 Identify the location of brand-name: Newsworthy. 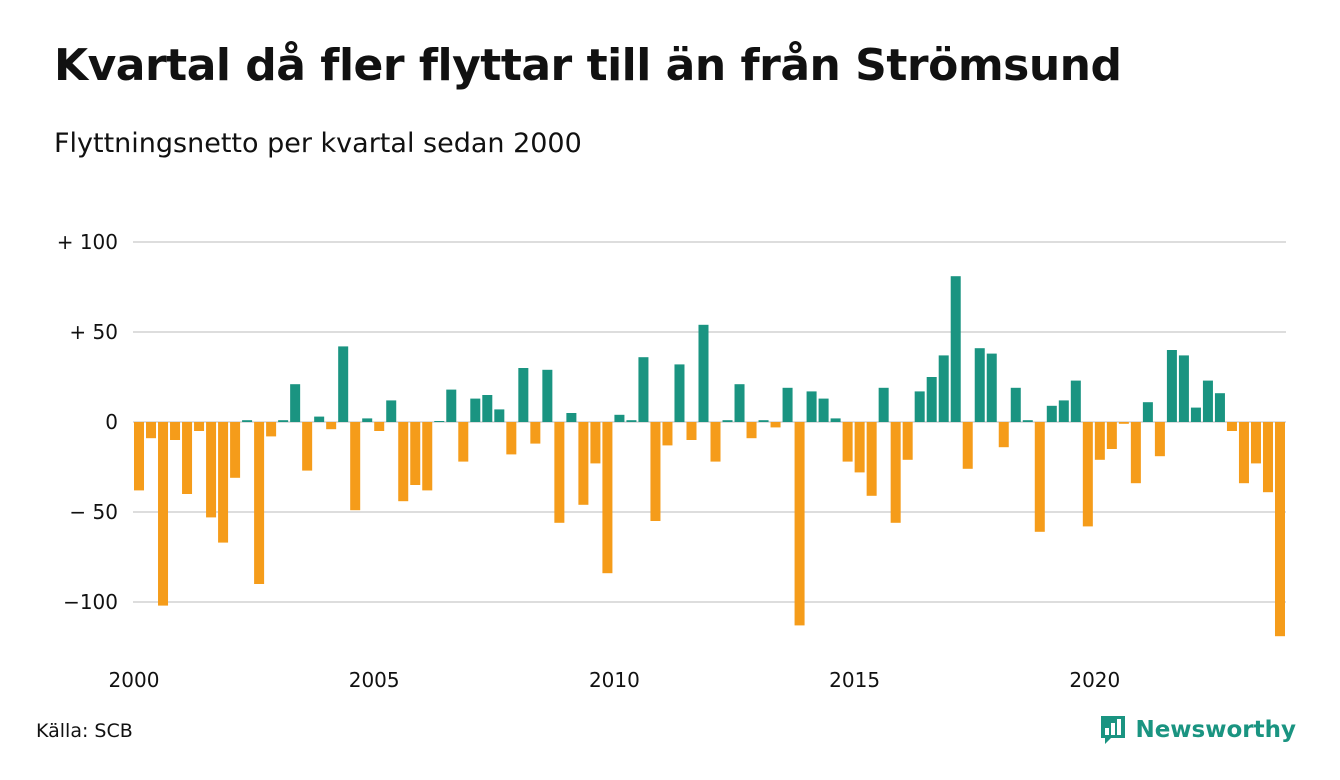
(1215, 730).